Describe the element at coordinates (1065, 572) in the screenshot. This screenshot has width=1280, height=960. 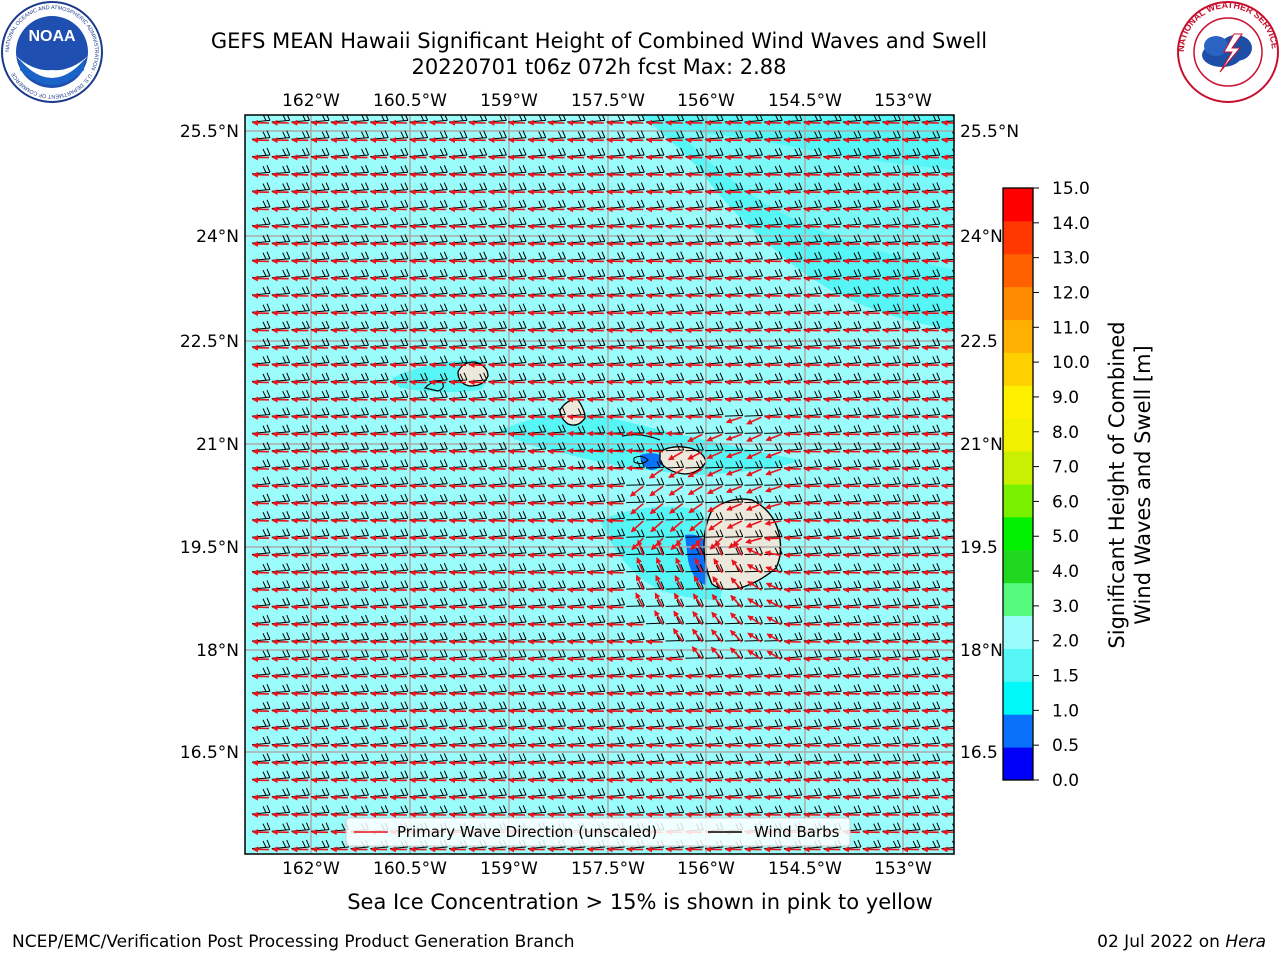
I see `colorbar-tick-label-11: 4.0` at that location.